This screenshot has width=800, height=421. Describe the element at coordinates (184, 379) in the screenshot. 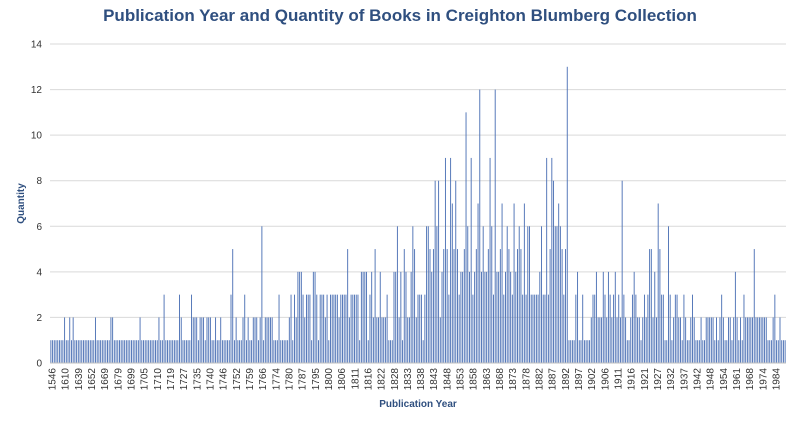

I see `x-tick-label: 1727` at that location.